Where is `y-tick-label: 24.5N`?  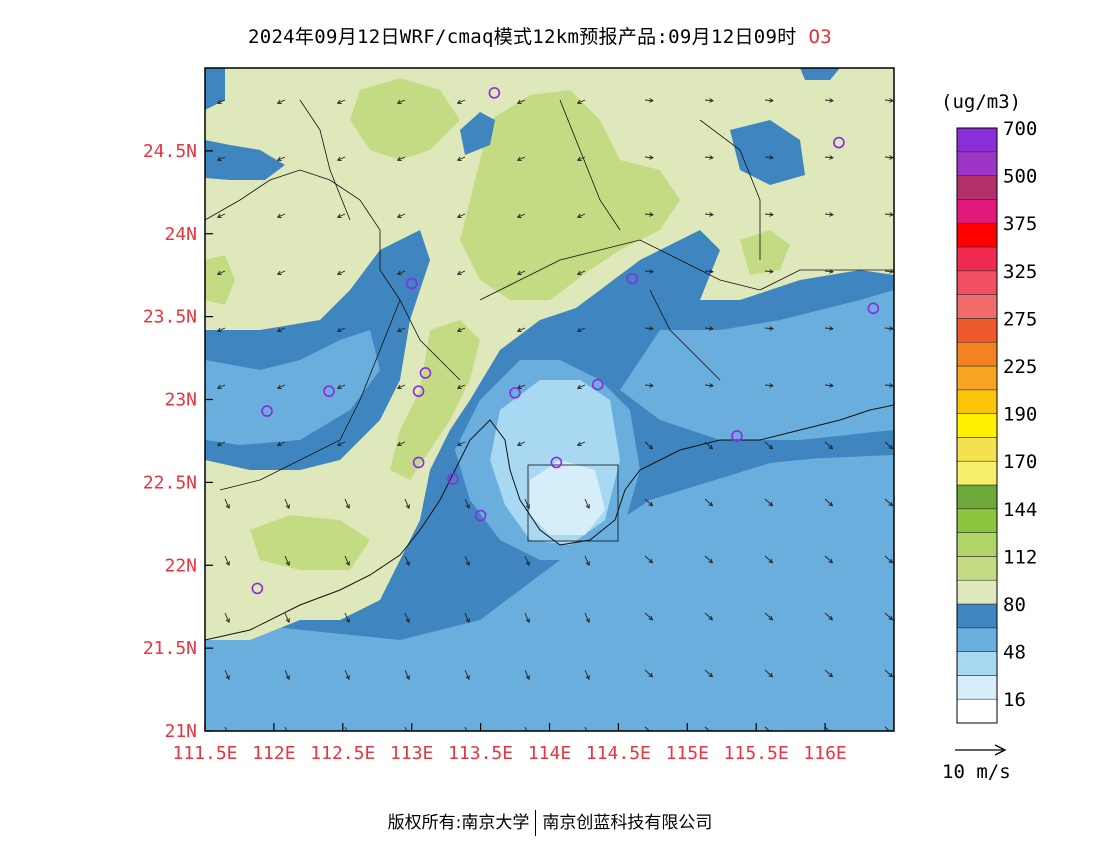
y-tick-label: 24.5N is located at coordinates (170, 151).